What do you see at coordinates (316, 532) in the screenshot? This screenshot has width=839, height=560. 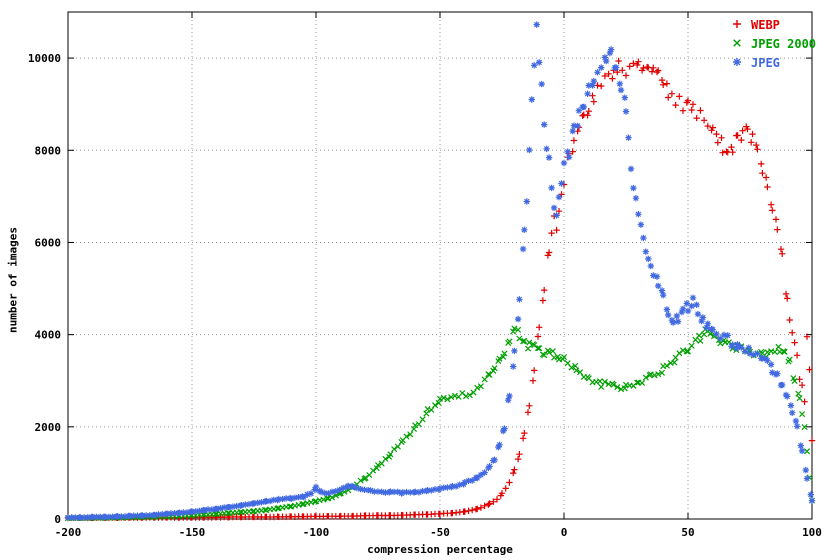 I see `x-tick-label: -100` at bounding box center [316, 532].